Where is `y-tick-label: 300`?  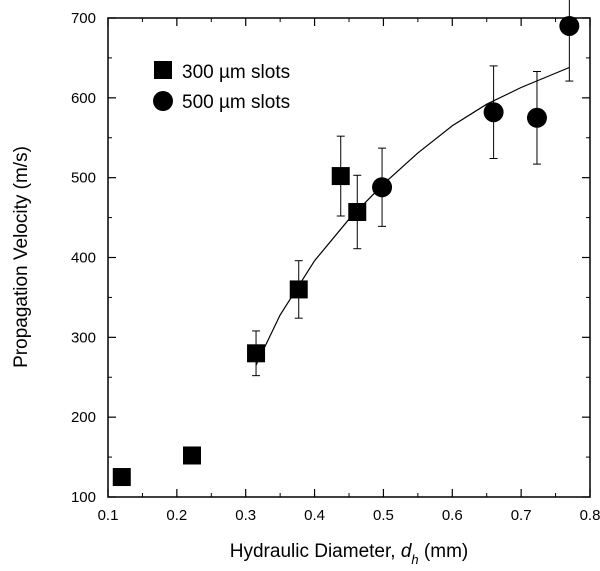 y-tick-label: 300 is located at coordinates (83, 337).